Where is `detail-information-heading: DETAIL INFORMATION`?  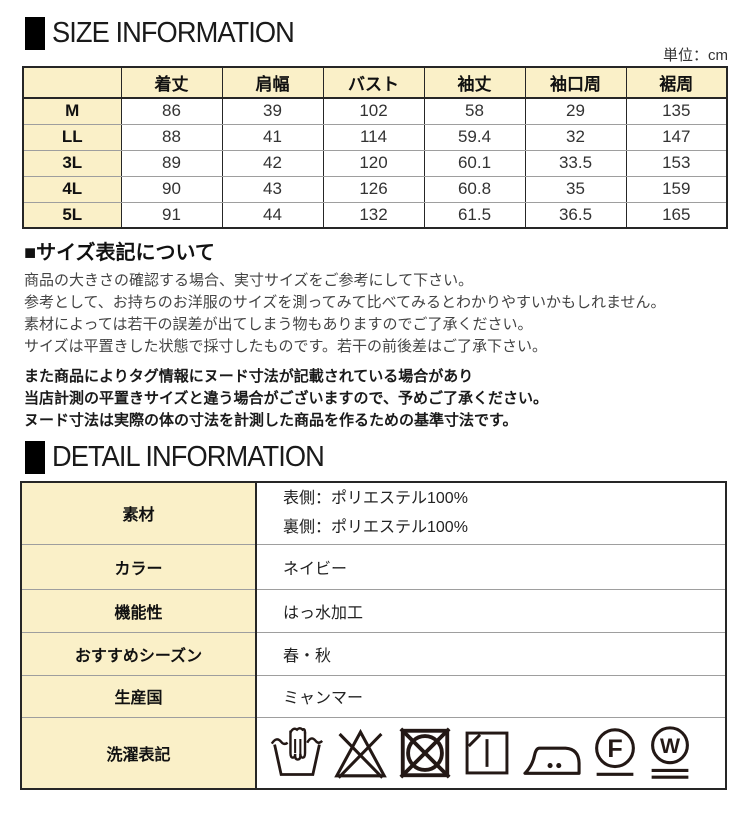 detail-information-heading: DETAIL INFORMATION is located at coordinates (387, 457).